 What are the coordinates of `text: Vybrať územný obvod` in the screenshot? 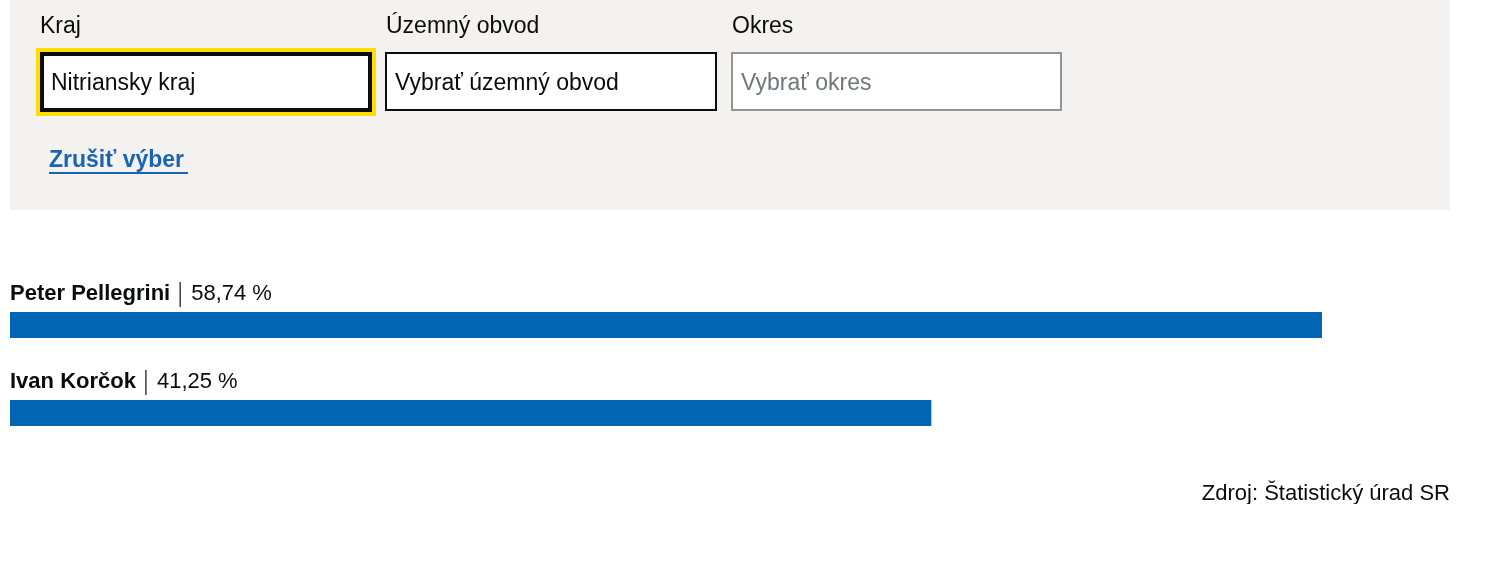 It's located at (507, 82).